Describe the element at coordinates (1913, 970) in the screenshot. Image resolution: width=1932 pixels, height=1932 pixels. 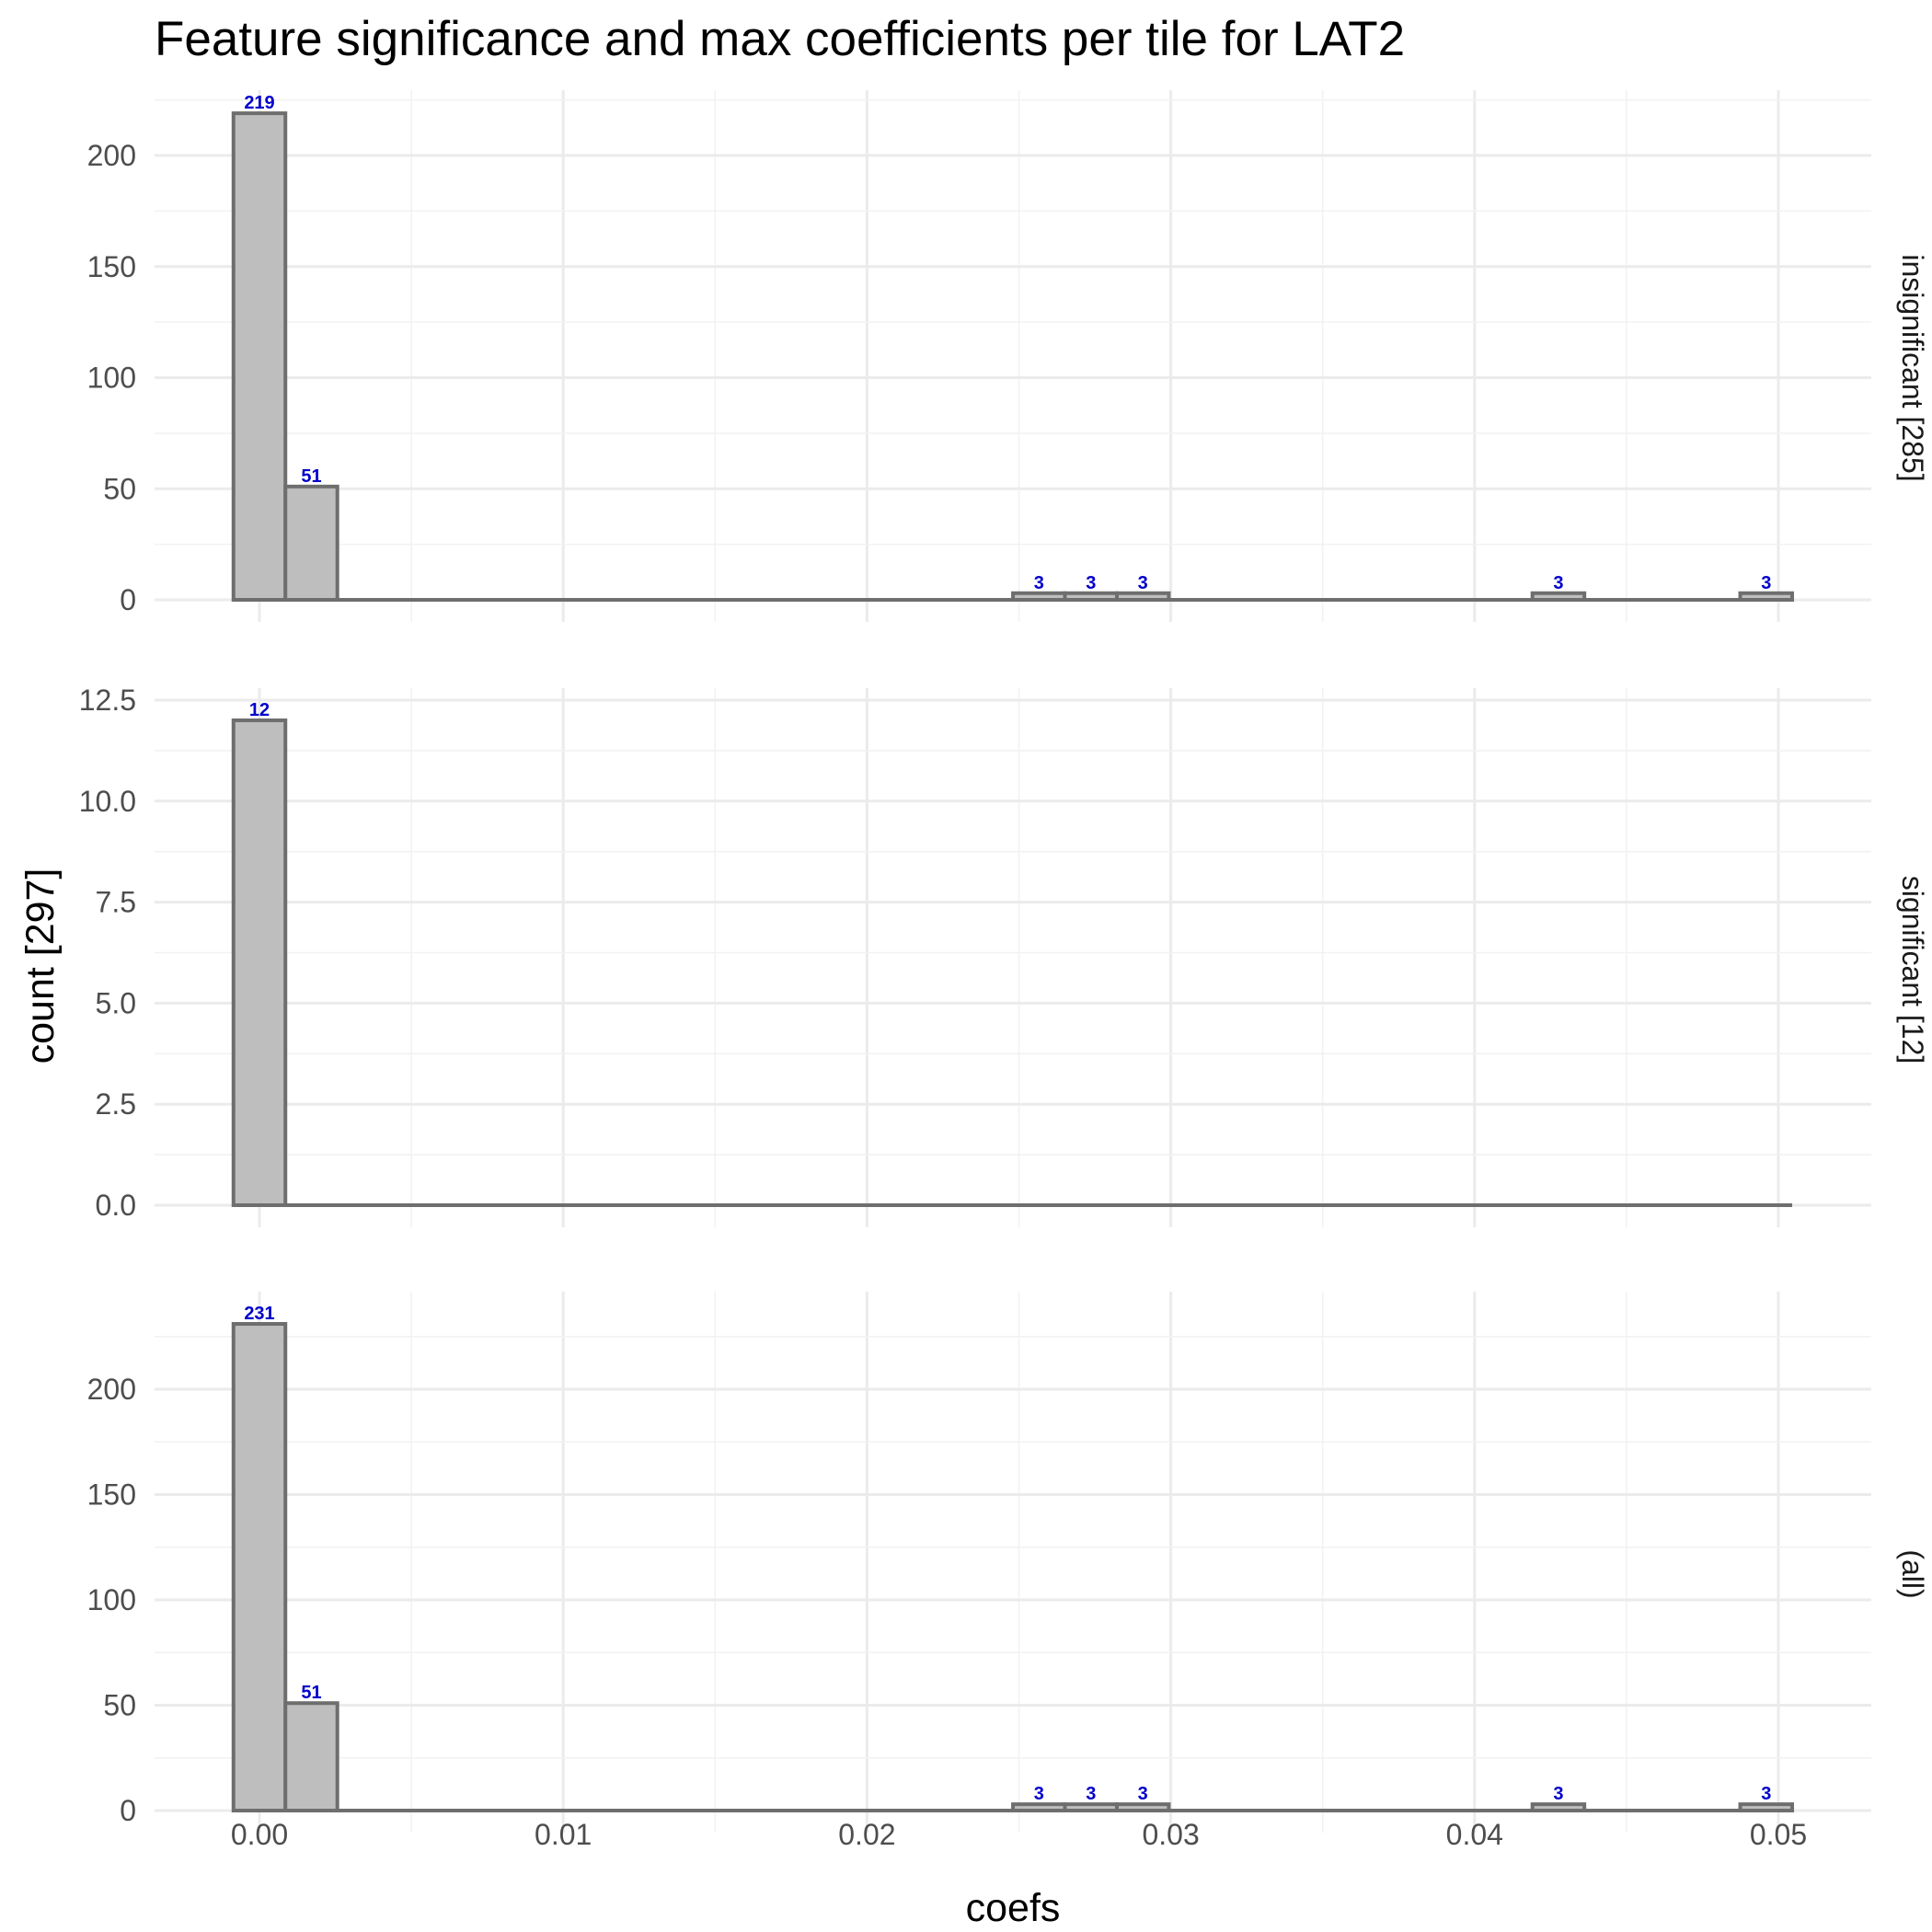
I see `facet-strip-label: significant [12]` at that location.